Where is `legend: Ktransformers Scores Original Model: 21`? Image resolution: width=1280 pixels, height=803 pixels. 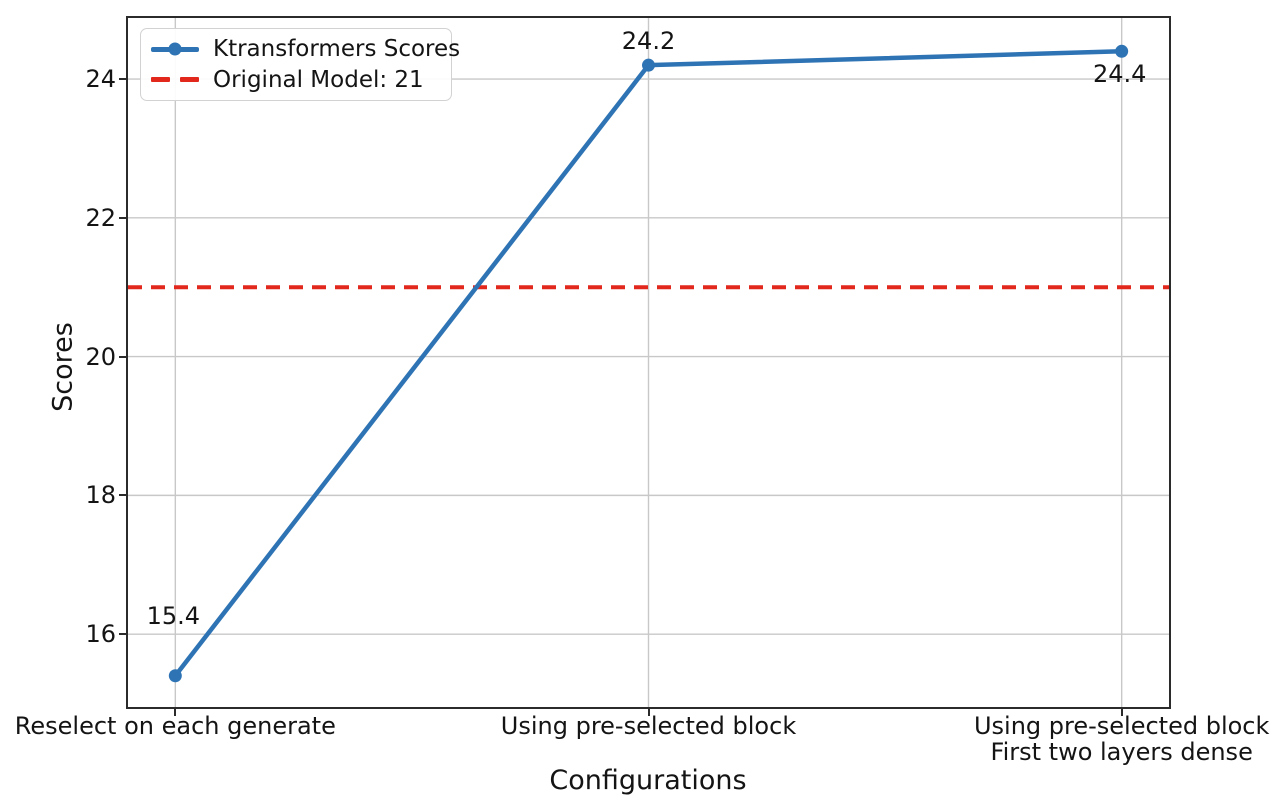 legend: Ktransformers Scores Original Model: 21 is located at coordinates (300, 64).